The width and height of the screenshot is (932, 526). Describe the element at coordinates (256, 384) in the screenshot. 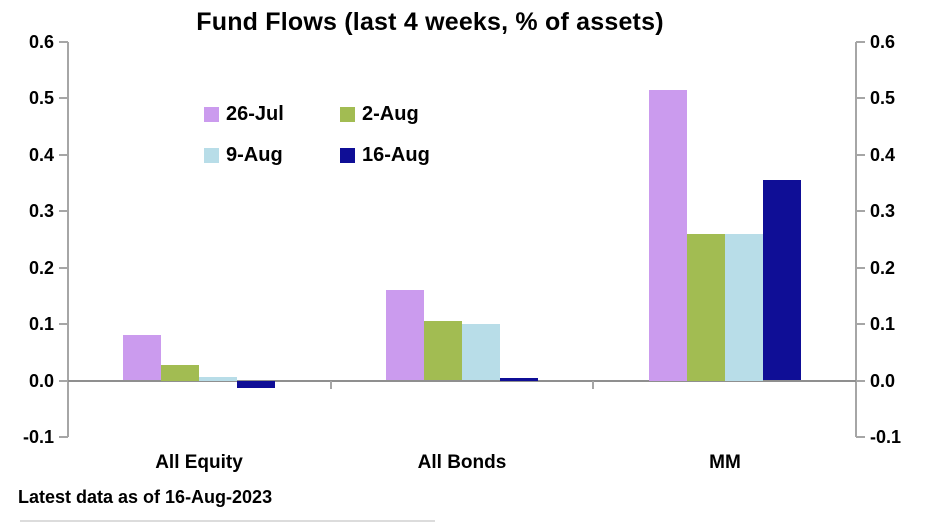

I see `bar-16-aug-all-equity` at that location.